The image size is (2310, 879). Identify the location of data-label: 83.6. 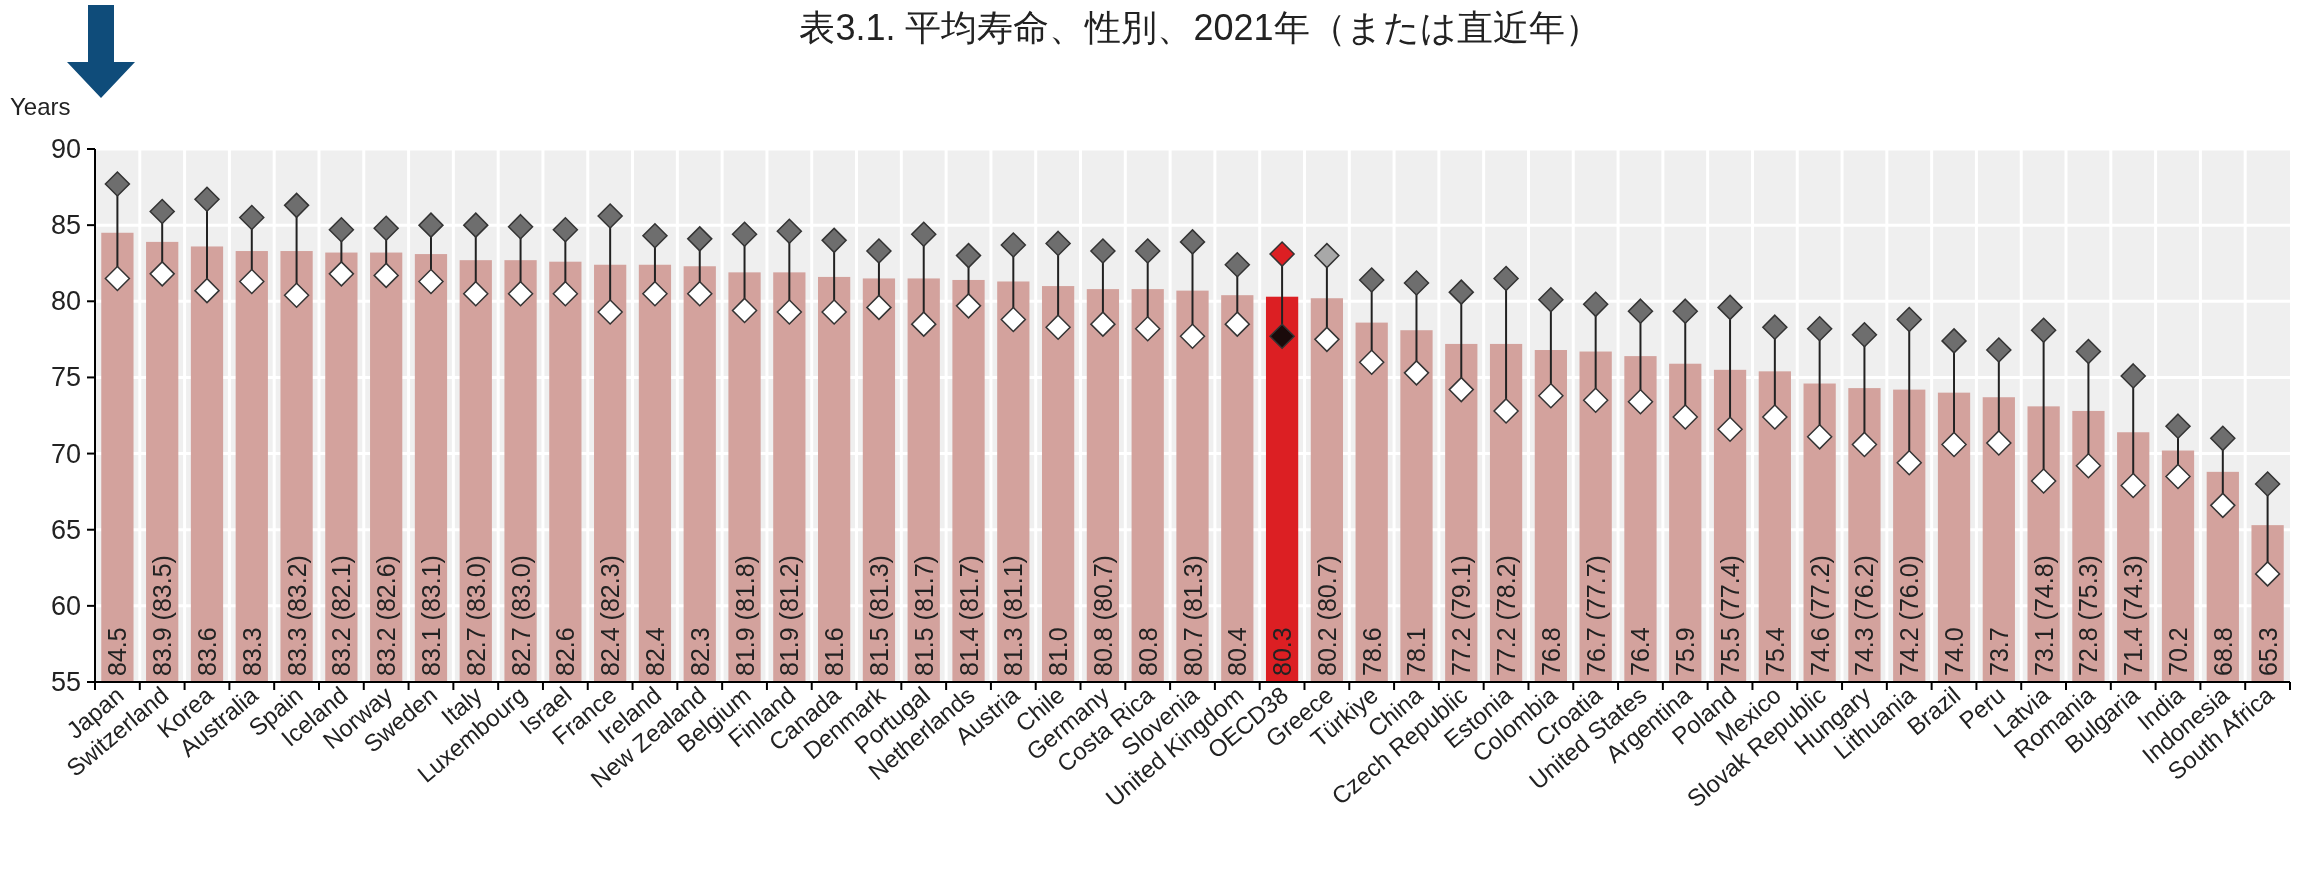
(206, 651).